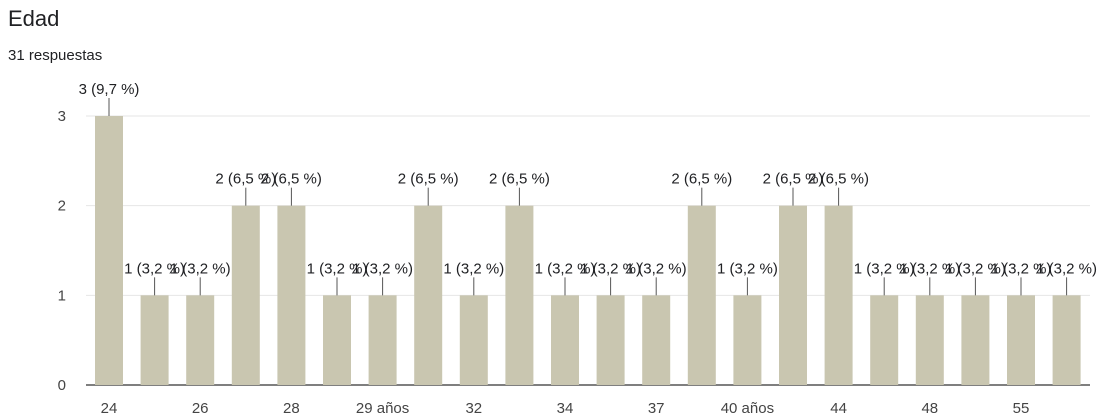  Describe the element at coordinates (62, 295) in the screenshot. I see `y-tick-label: 1` at that location.